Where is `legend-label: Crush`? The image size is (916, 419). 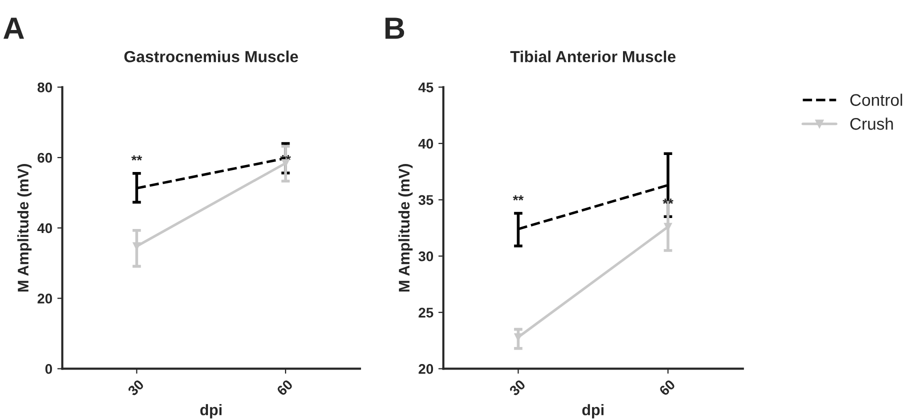 legend-label: Crush is located at coordinates (871, 124).